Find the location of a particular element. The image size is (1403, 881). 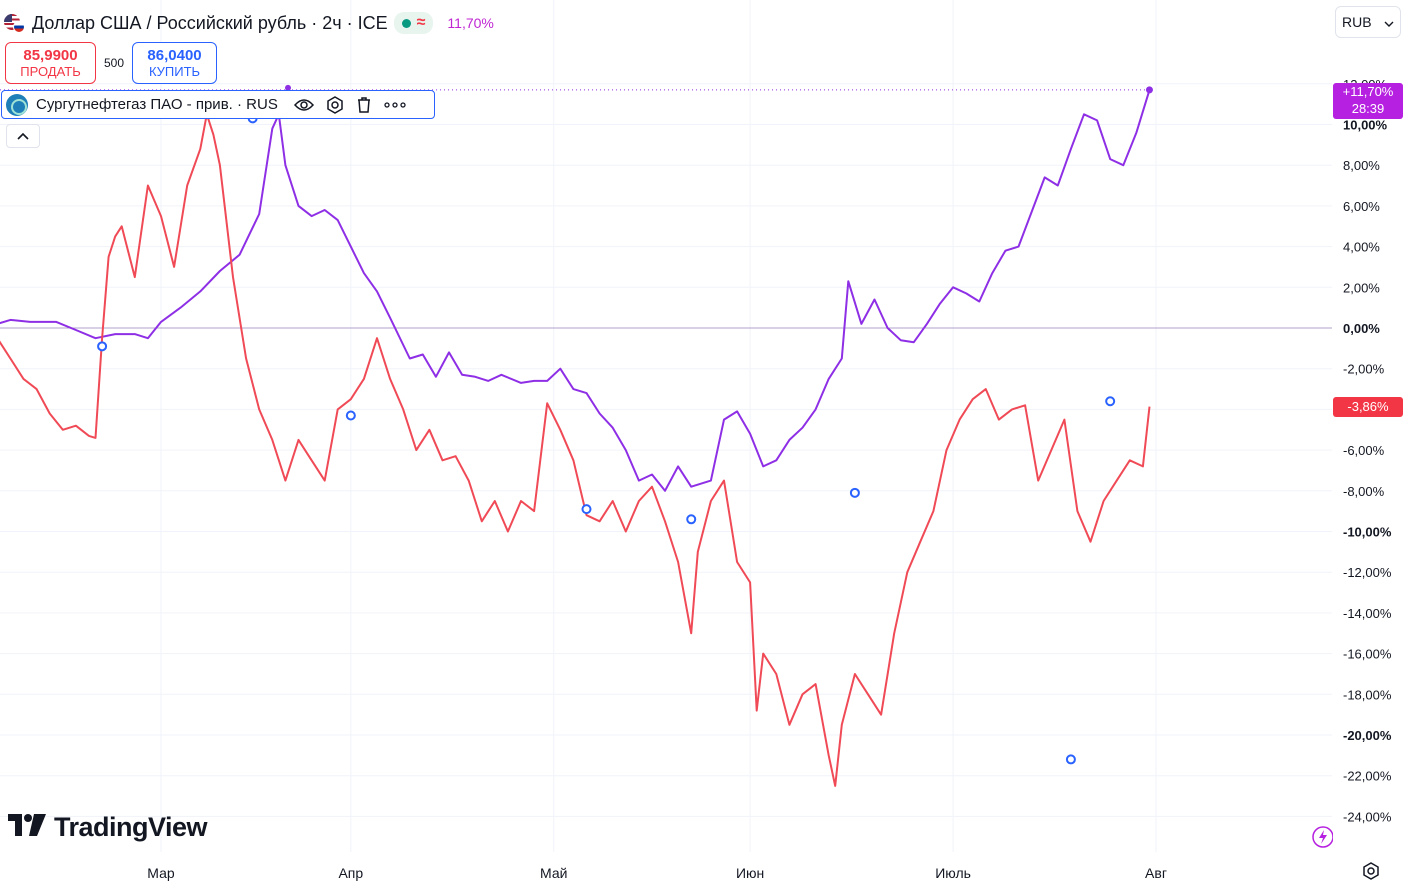

spread-value: 500 is located at coordinates (114, 63).